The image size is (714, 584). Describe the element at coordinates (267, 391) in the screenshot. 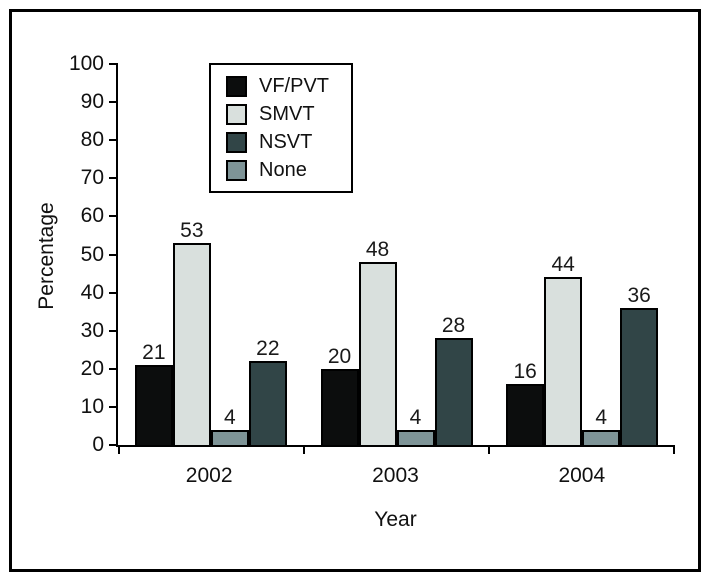

I see `bar-nsvt-2002: 22` at that location.